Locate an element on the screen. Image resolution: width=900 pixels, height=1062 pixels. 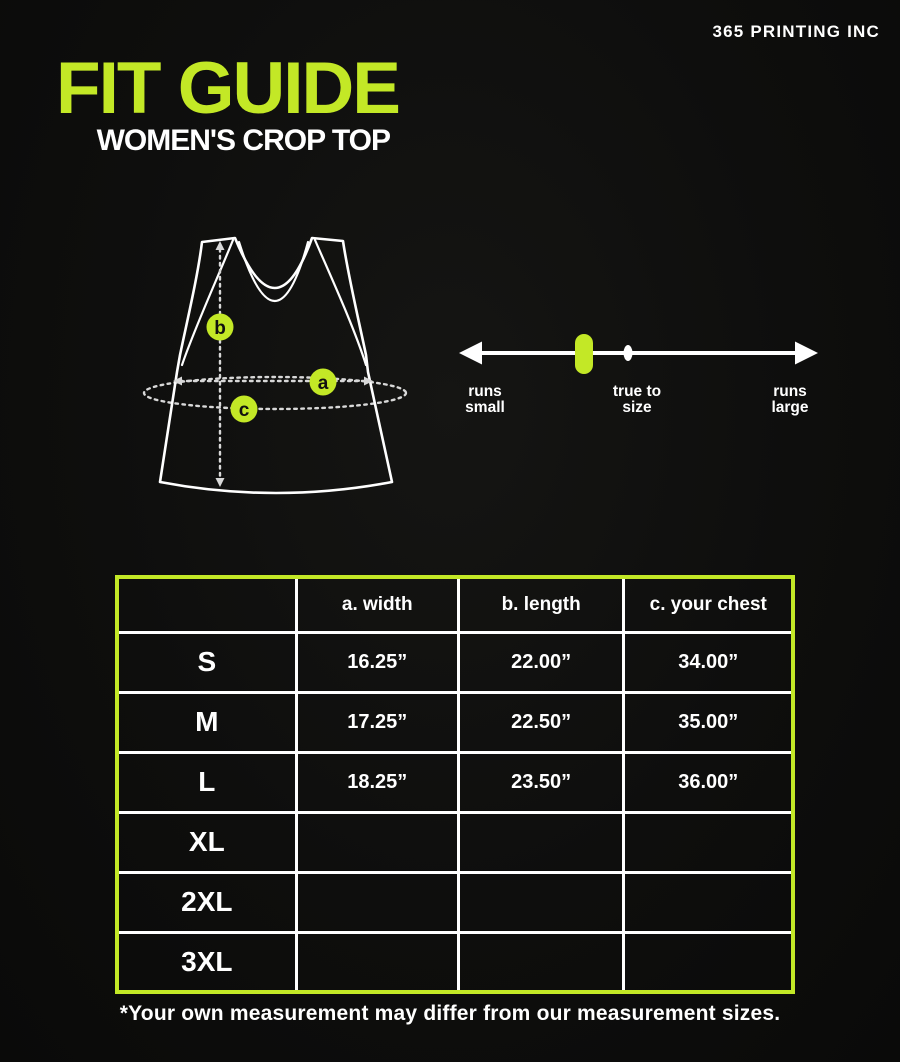
marker-a-circle is located at coordinates (323, 382).